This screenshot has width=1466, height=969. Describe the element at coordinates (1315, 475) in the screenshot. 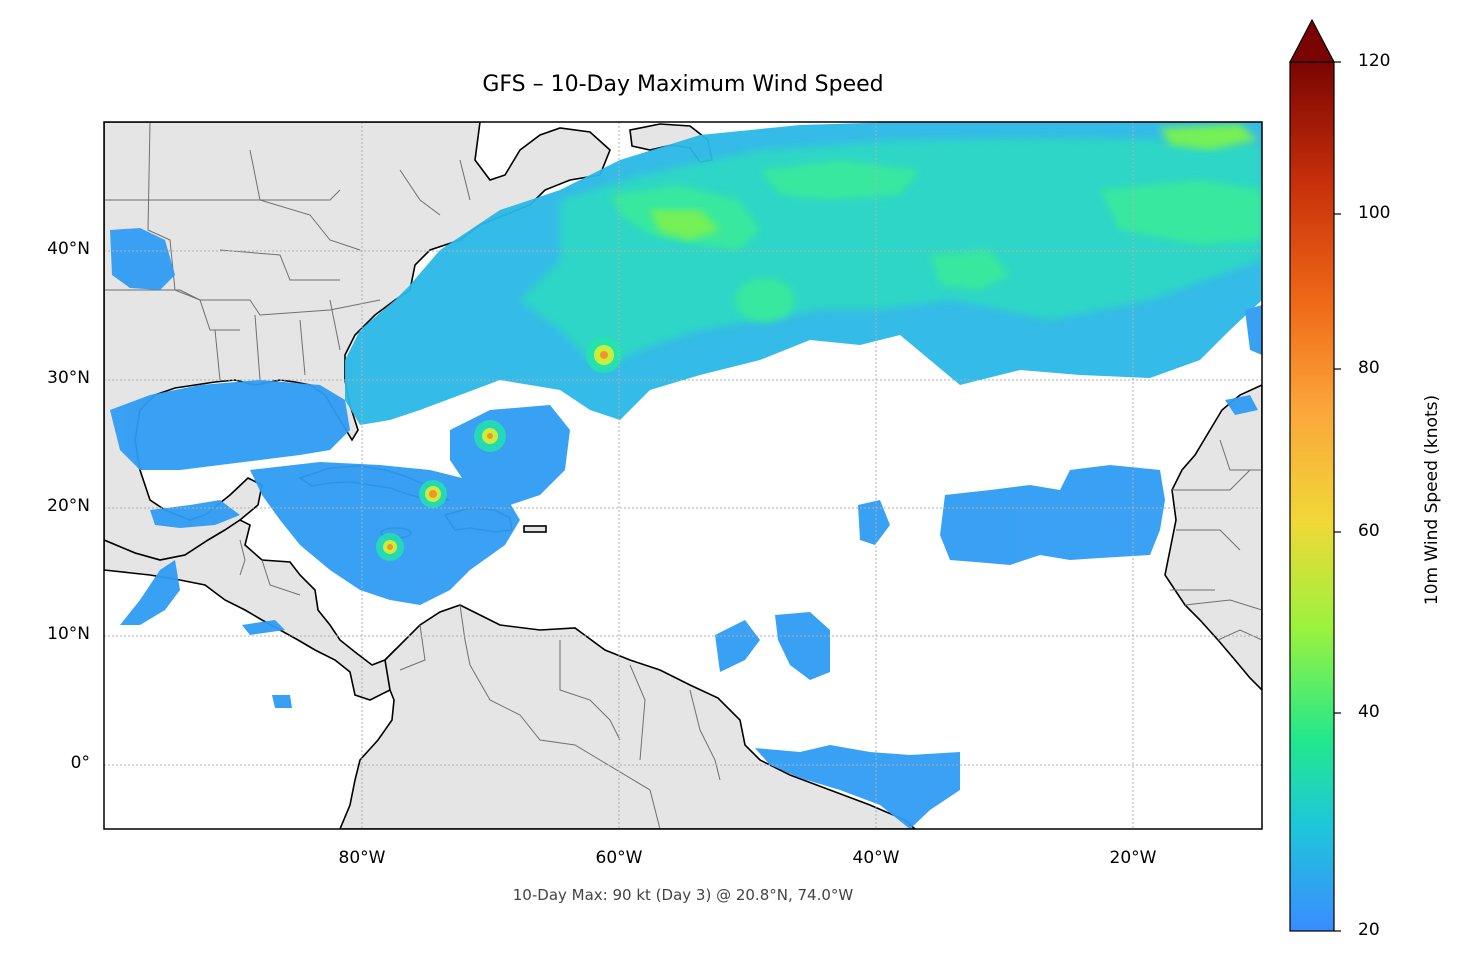

I see `colorbar` at that location.